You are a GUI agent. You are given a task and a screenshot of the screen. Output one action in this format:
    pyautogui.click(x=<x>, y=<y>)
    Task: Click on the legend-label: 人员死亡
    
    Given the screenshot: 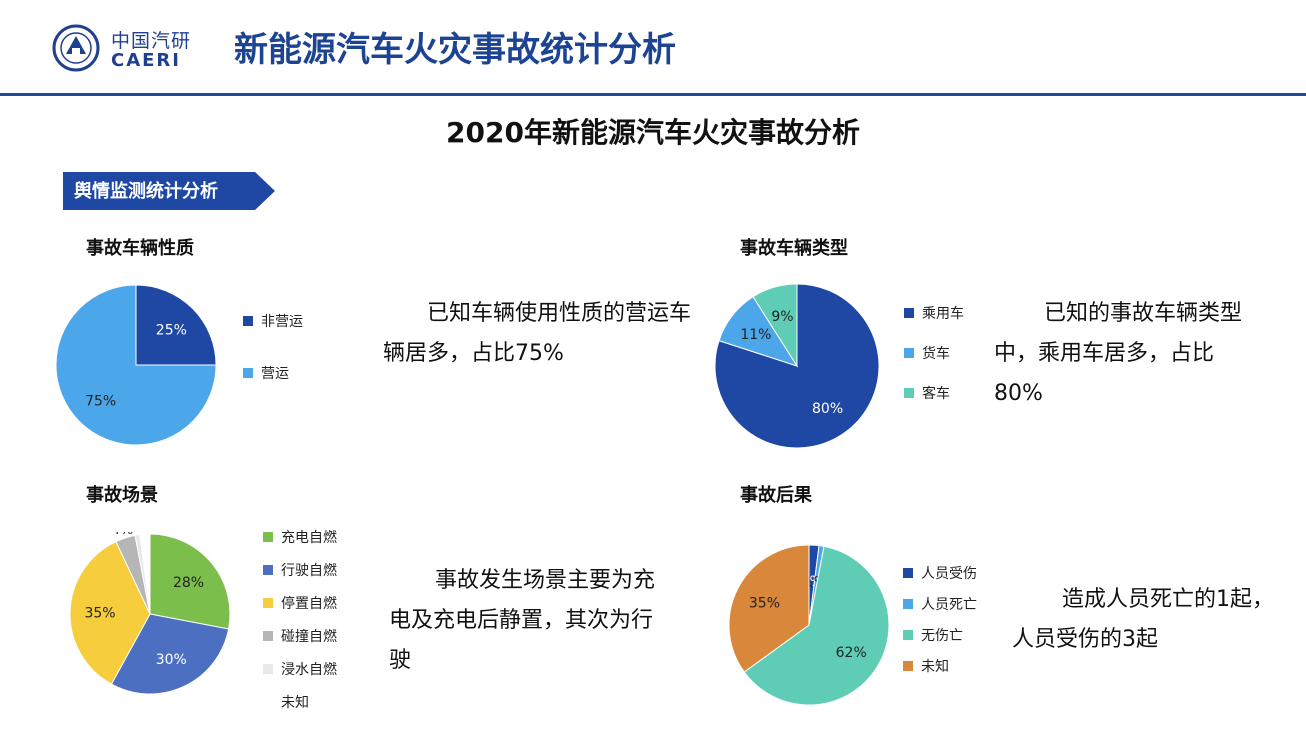 What is the action you would take?
    pyautogui.click(x=949, y=605)
    